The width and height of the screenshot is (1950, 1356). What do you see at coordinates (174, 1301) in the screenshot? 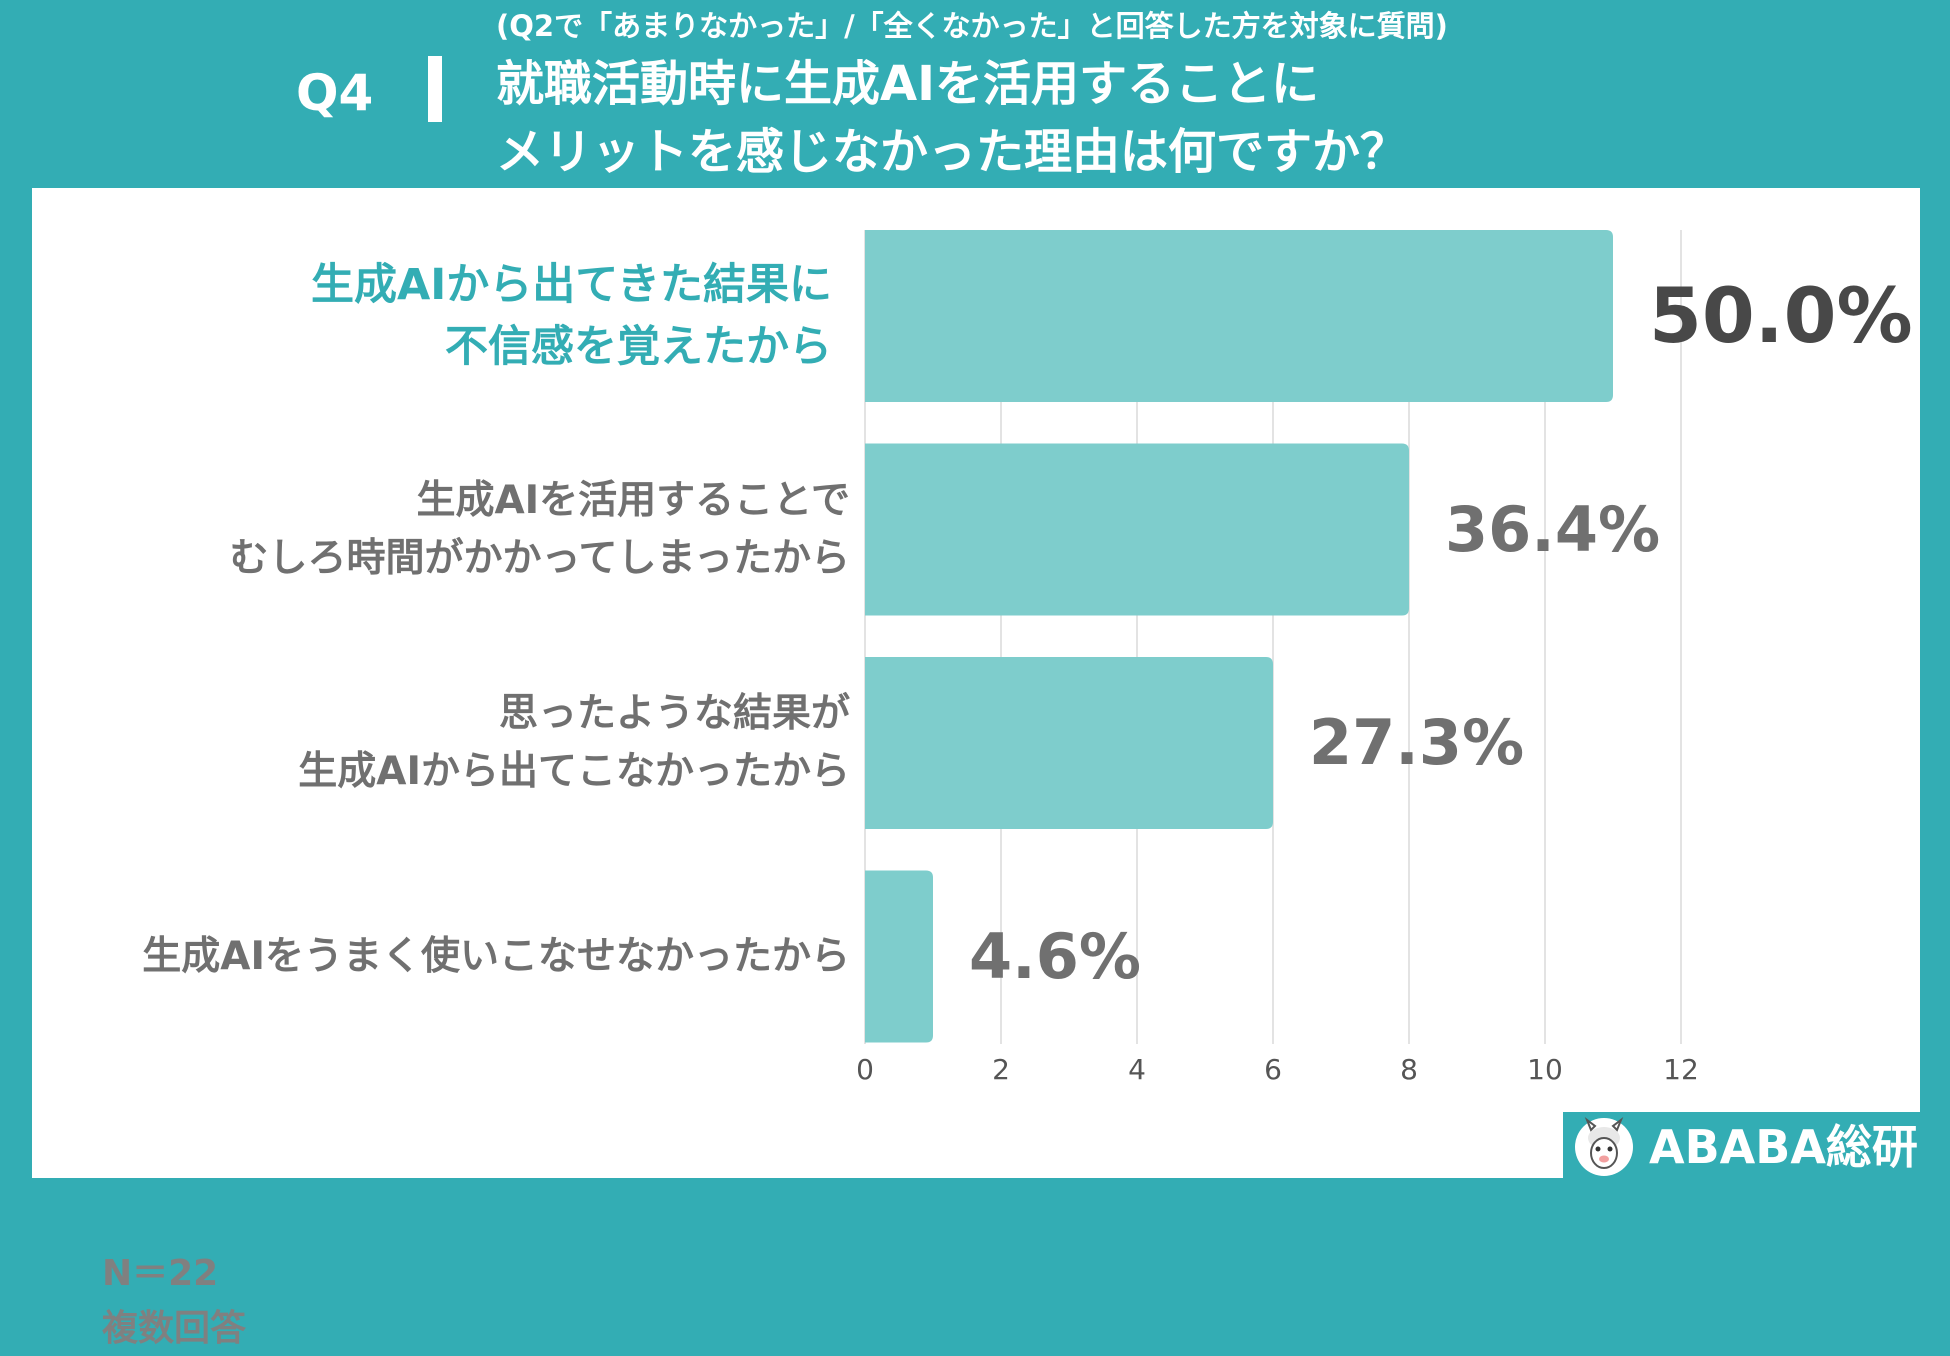
I see `sample-note: N＝22 複数回答` at bounding box center [174, 1301].